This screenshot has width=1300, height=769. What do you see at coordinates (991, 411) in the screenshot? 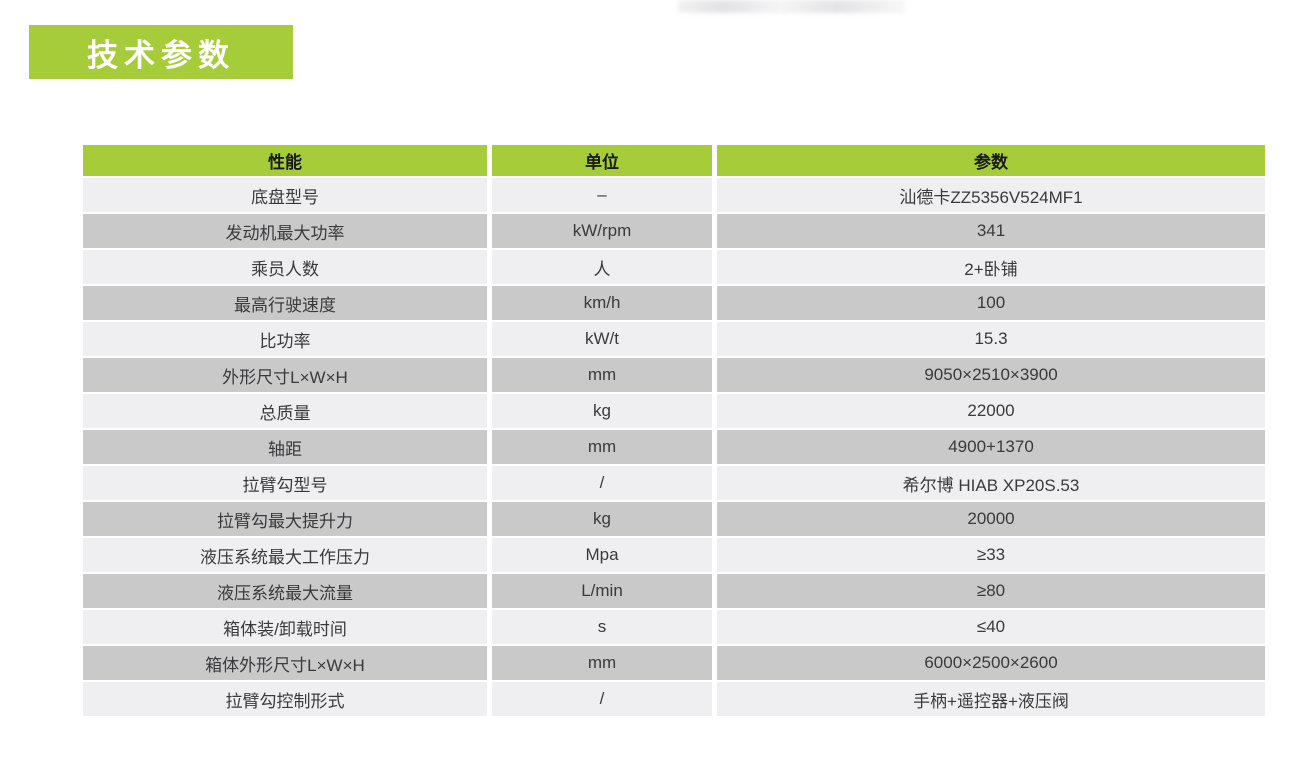
I see `row-parameter-cell: 22000` at bounding box center [991, 411].